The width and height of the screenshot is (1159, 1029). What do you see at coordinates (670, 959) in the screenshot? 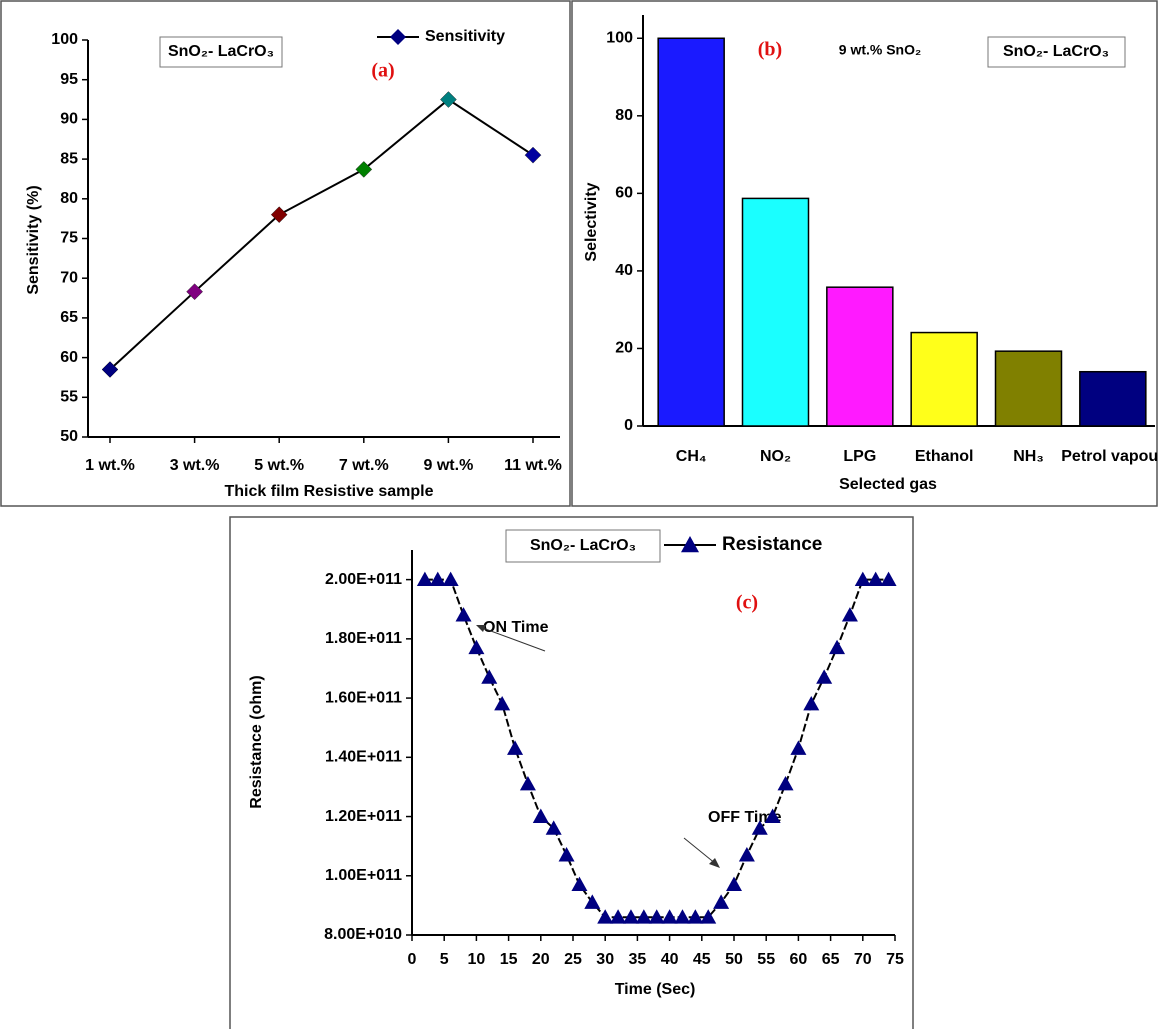
I see `x-tick-label: 40` at bounding box center [670, 959].